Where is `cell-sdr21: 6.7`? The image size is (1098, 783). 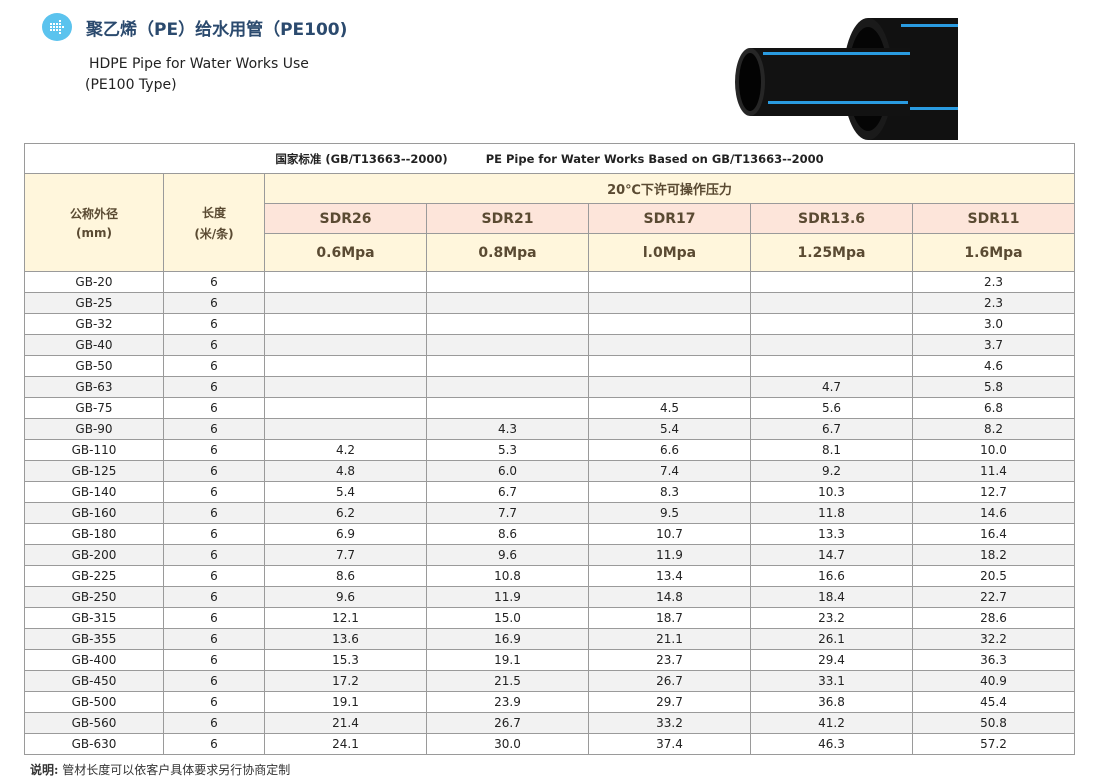 cell-sdr21: 6.7 is located at coordinates (507, 492).